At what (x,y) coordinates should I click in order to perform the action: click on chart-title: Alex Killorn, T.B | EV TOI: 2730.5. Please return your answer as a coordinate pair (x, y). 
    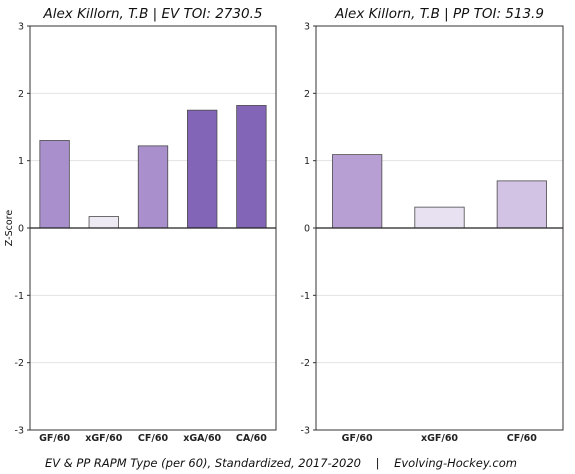
    Looking at the image, I should click on (153, 14).